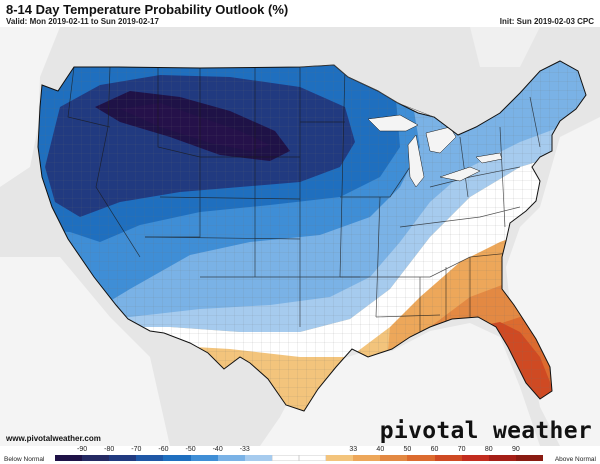  What do you see at coordinates (244, 449) in the screenshot?
I see `legend-tick-label: -33` at bounding box center [244, 449].